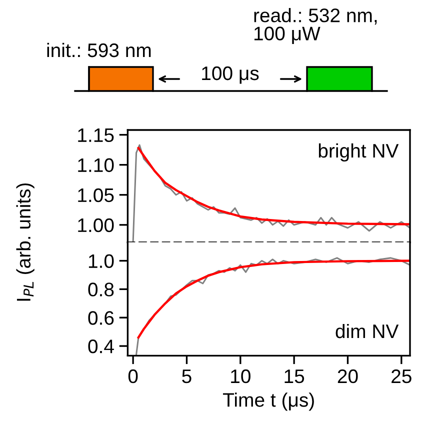 The height and width of the screenshot is (447, 427). Describe the element at coordinates (101, 261) in the screenshot. I see `y-tick-label: 1.0` at that location.